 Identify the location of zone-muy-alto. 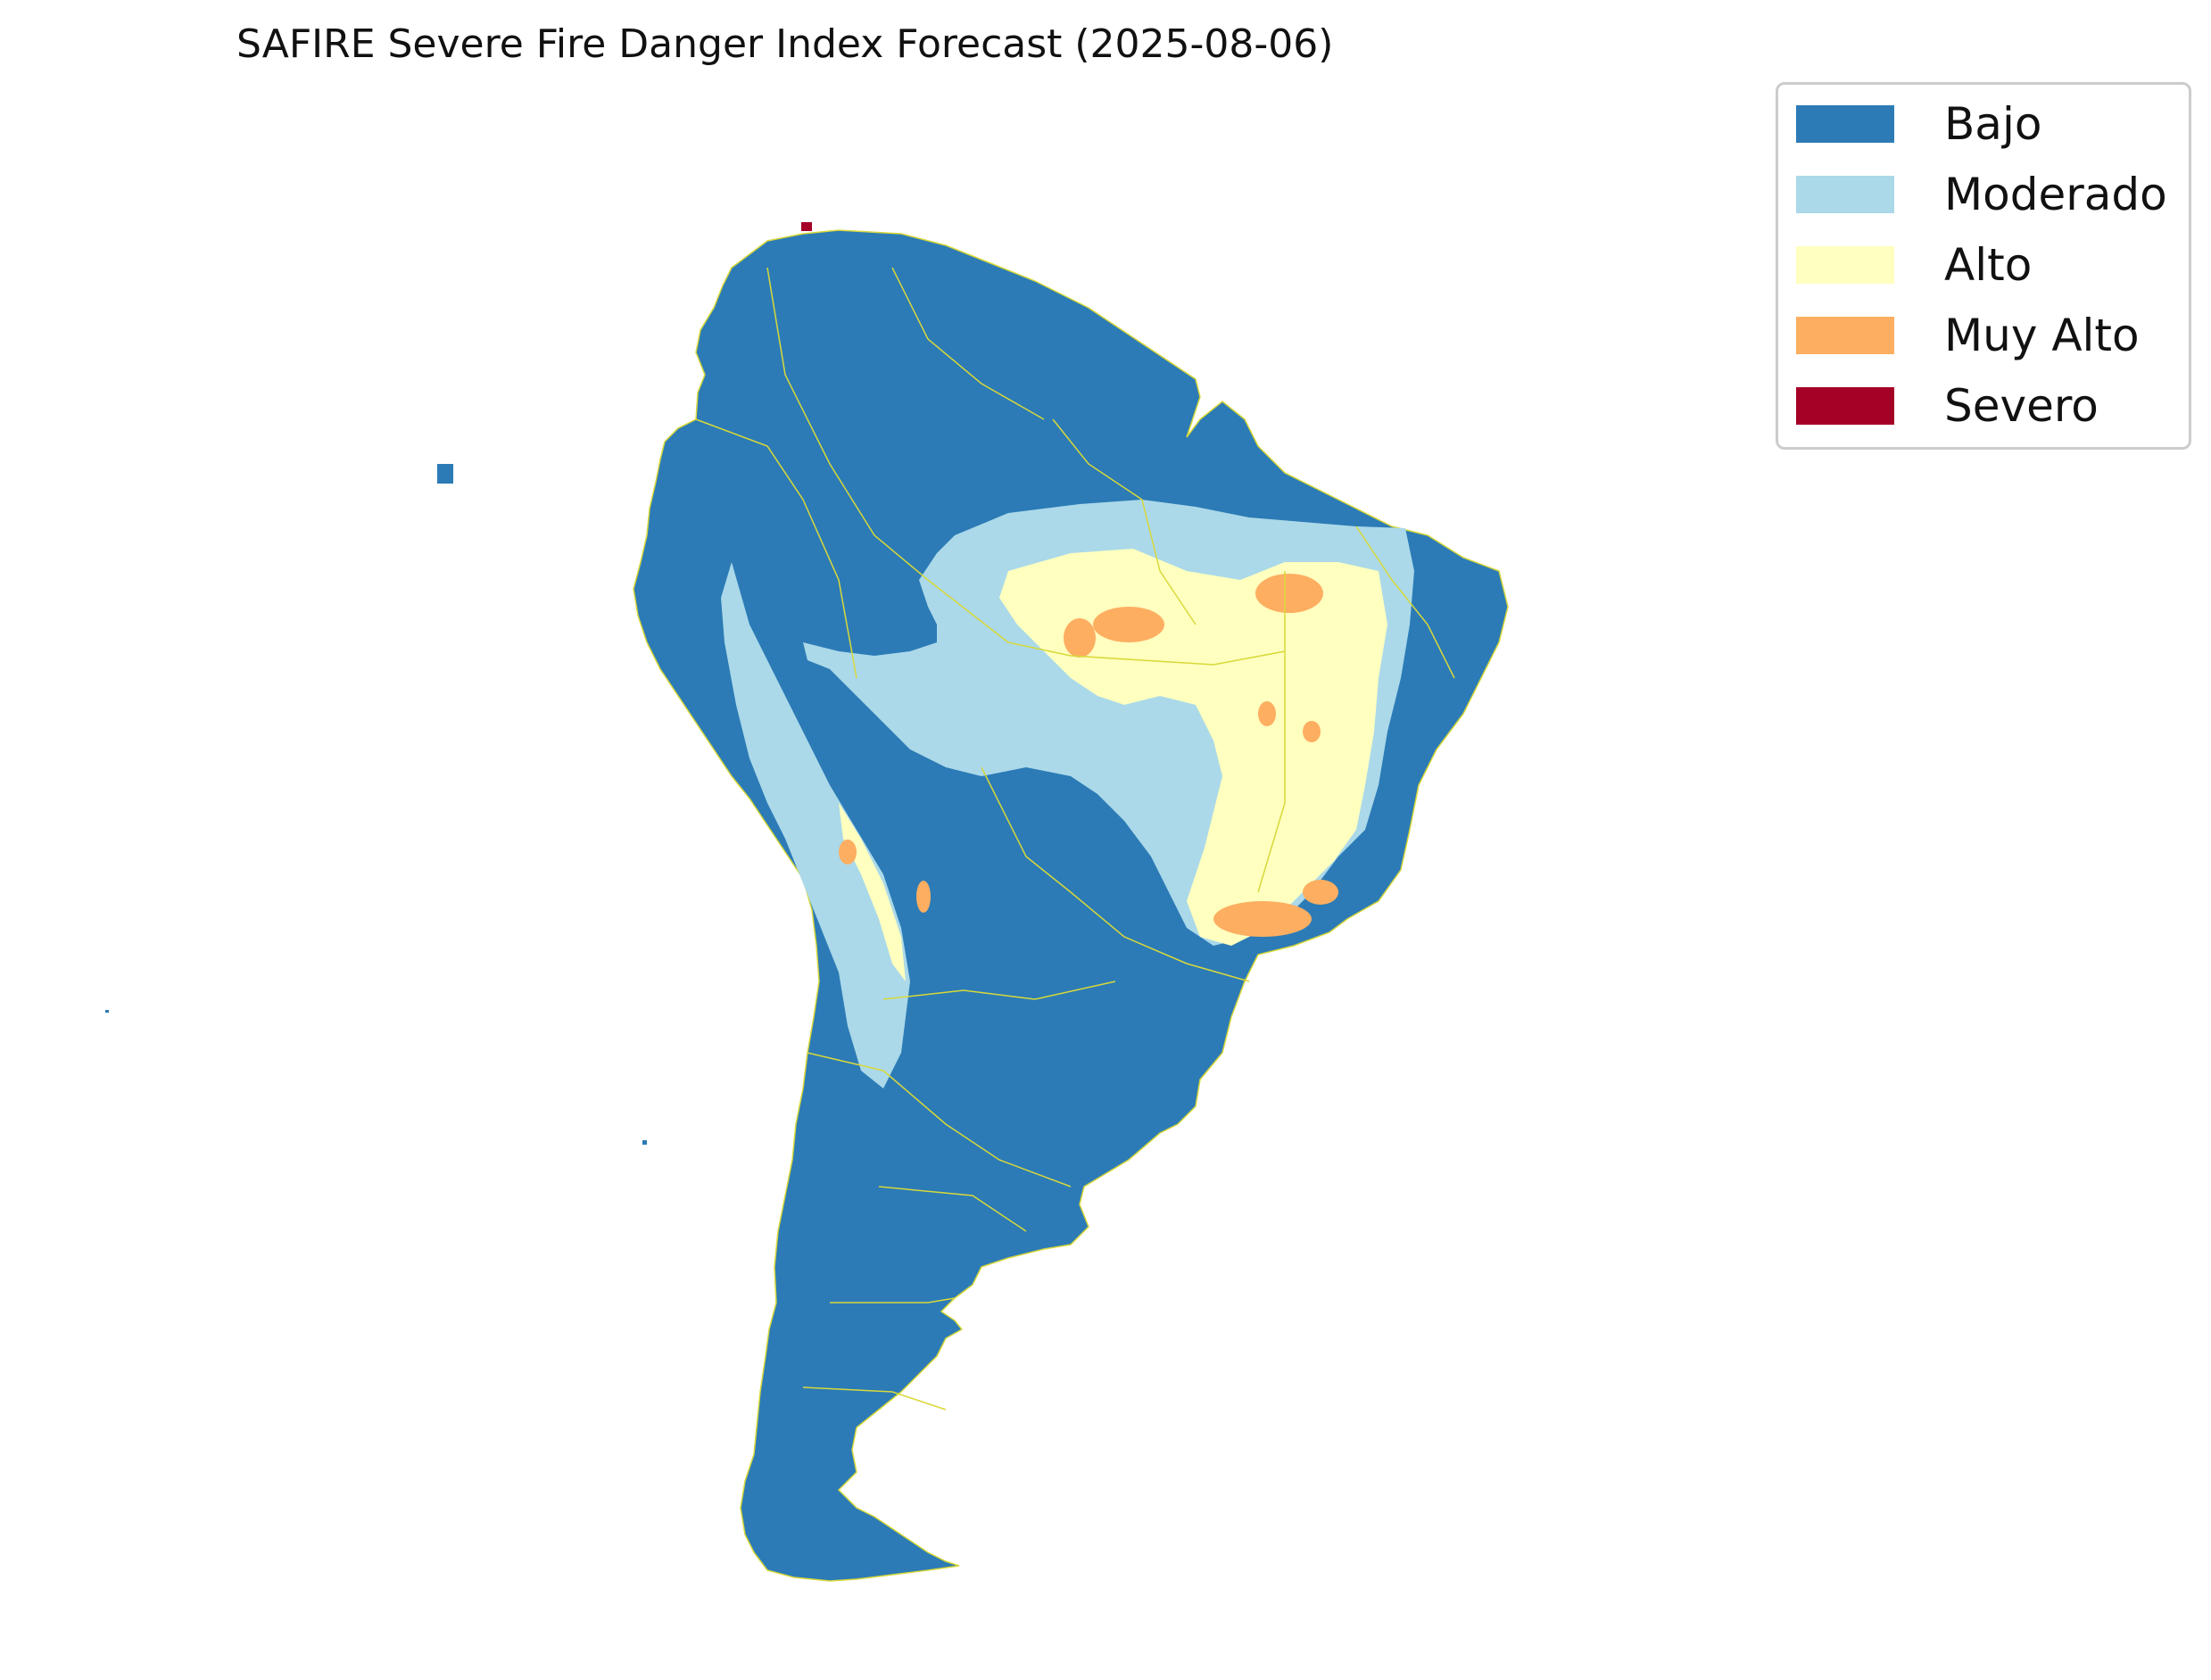
(1088, 755).